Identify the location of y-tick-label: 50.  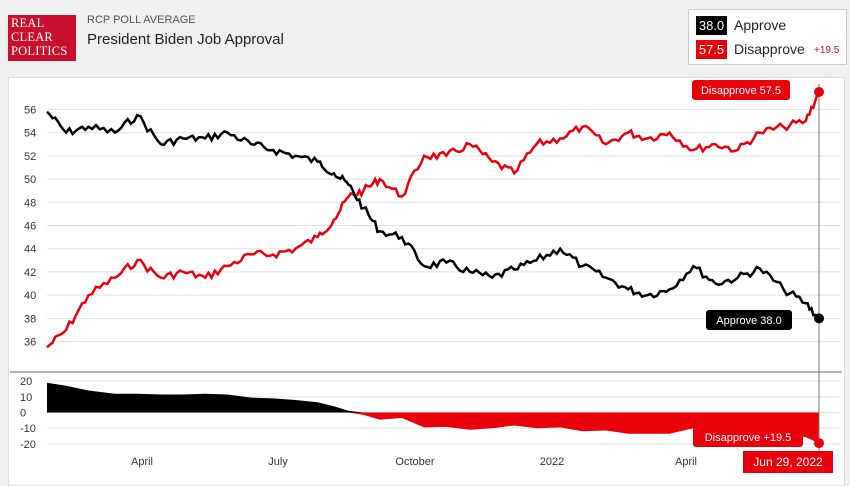
(30, 180).